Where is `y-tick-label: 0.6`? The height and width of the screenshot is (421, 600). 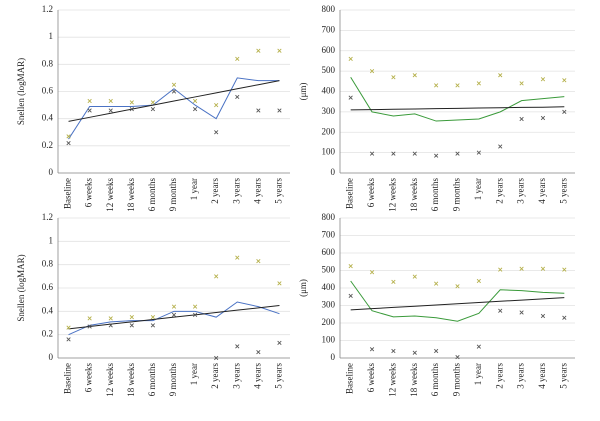 y-tick-label: 0.6 is located at coordinates (48, 91).